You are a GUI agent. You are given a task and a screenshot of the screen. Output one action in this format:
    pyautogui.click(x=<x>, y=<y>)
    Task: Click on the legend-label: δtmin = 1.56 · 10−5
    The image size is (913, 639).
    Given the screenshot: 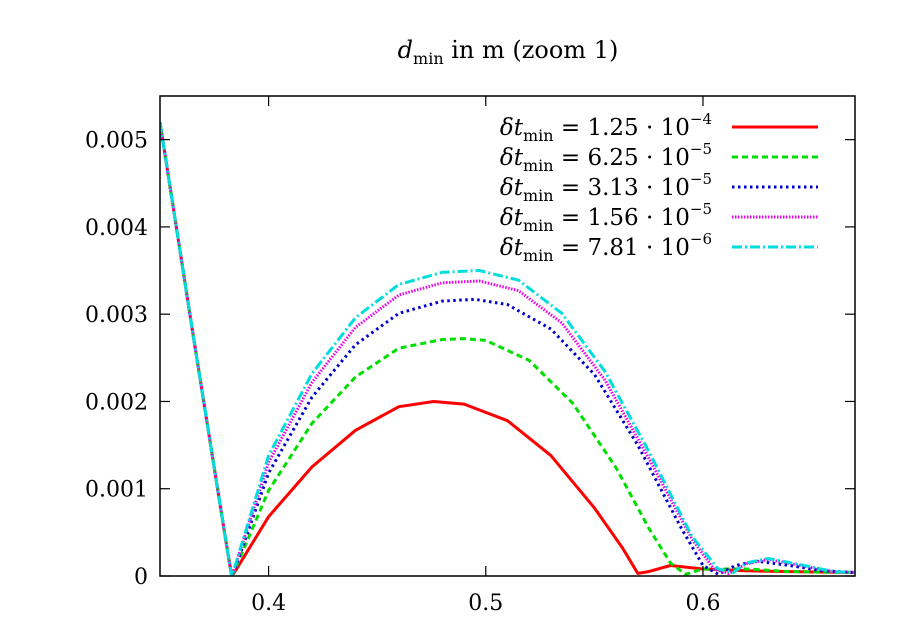 What is the action you would take?
    pyautogui.click(x=606, y=217)
    